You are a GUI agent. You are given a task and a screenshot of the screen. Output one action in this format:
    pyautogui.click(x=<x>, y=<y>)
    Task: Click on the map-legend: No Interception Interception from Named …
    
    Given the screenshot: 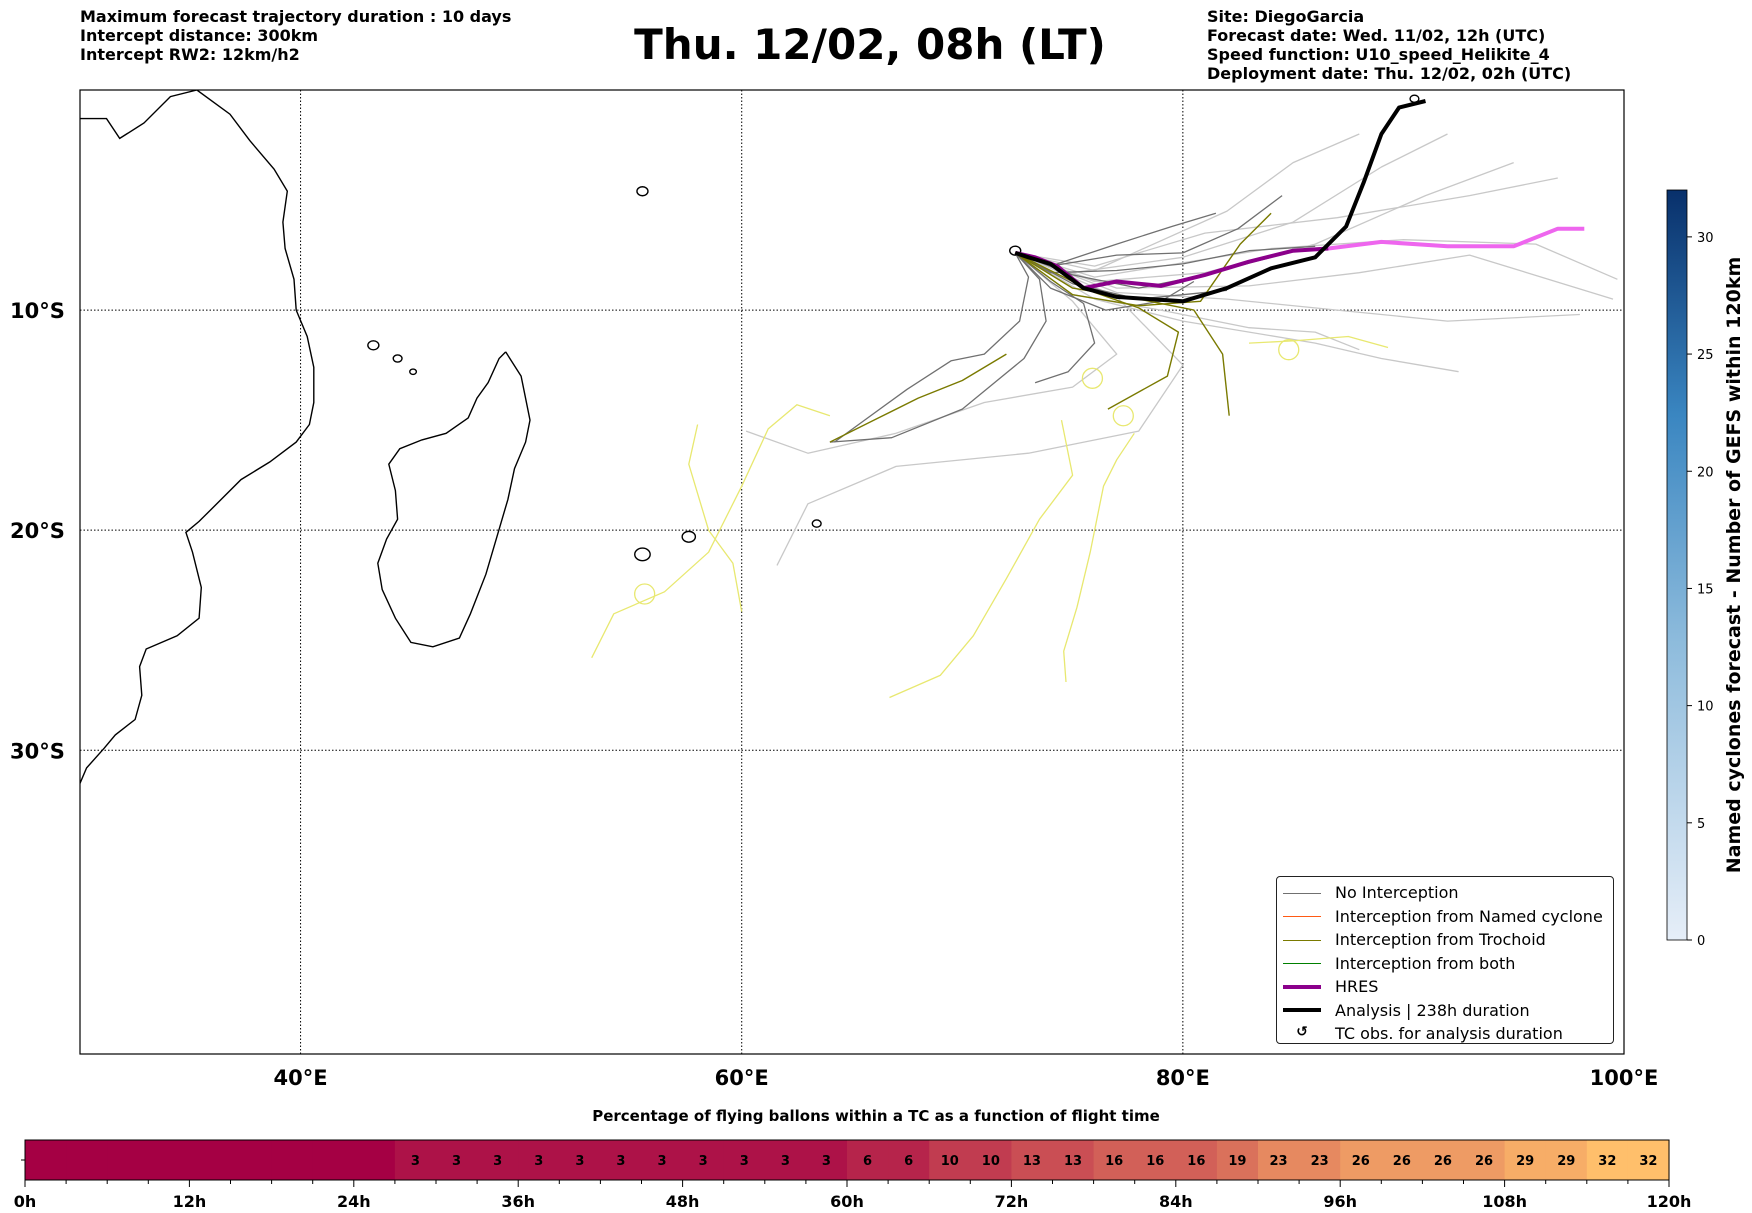 What is the action you would take?
    pyautogui.click(x=1445, y=960)
    